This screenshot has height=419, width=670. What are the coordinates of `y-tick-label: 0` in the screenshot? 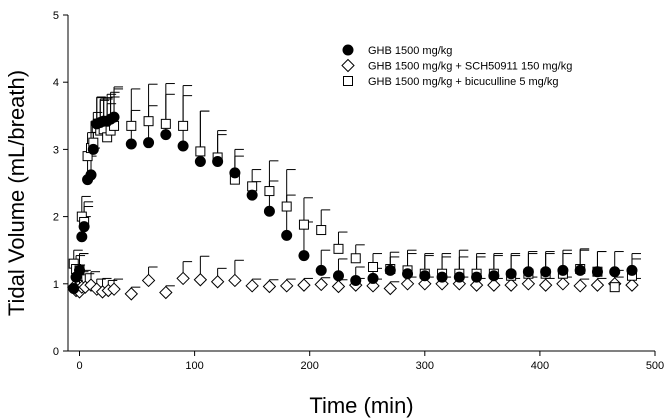 It's located at (56, 352).